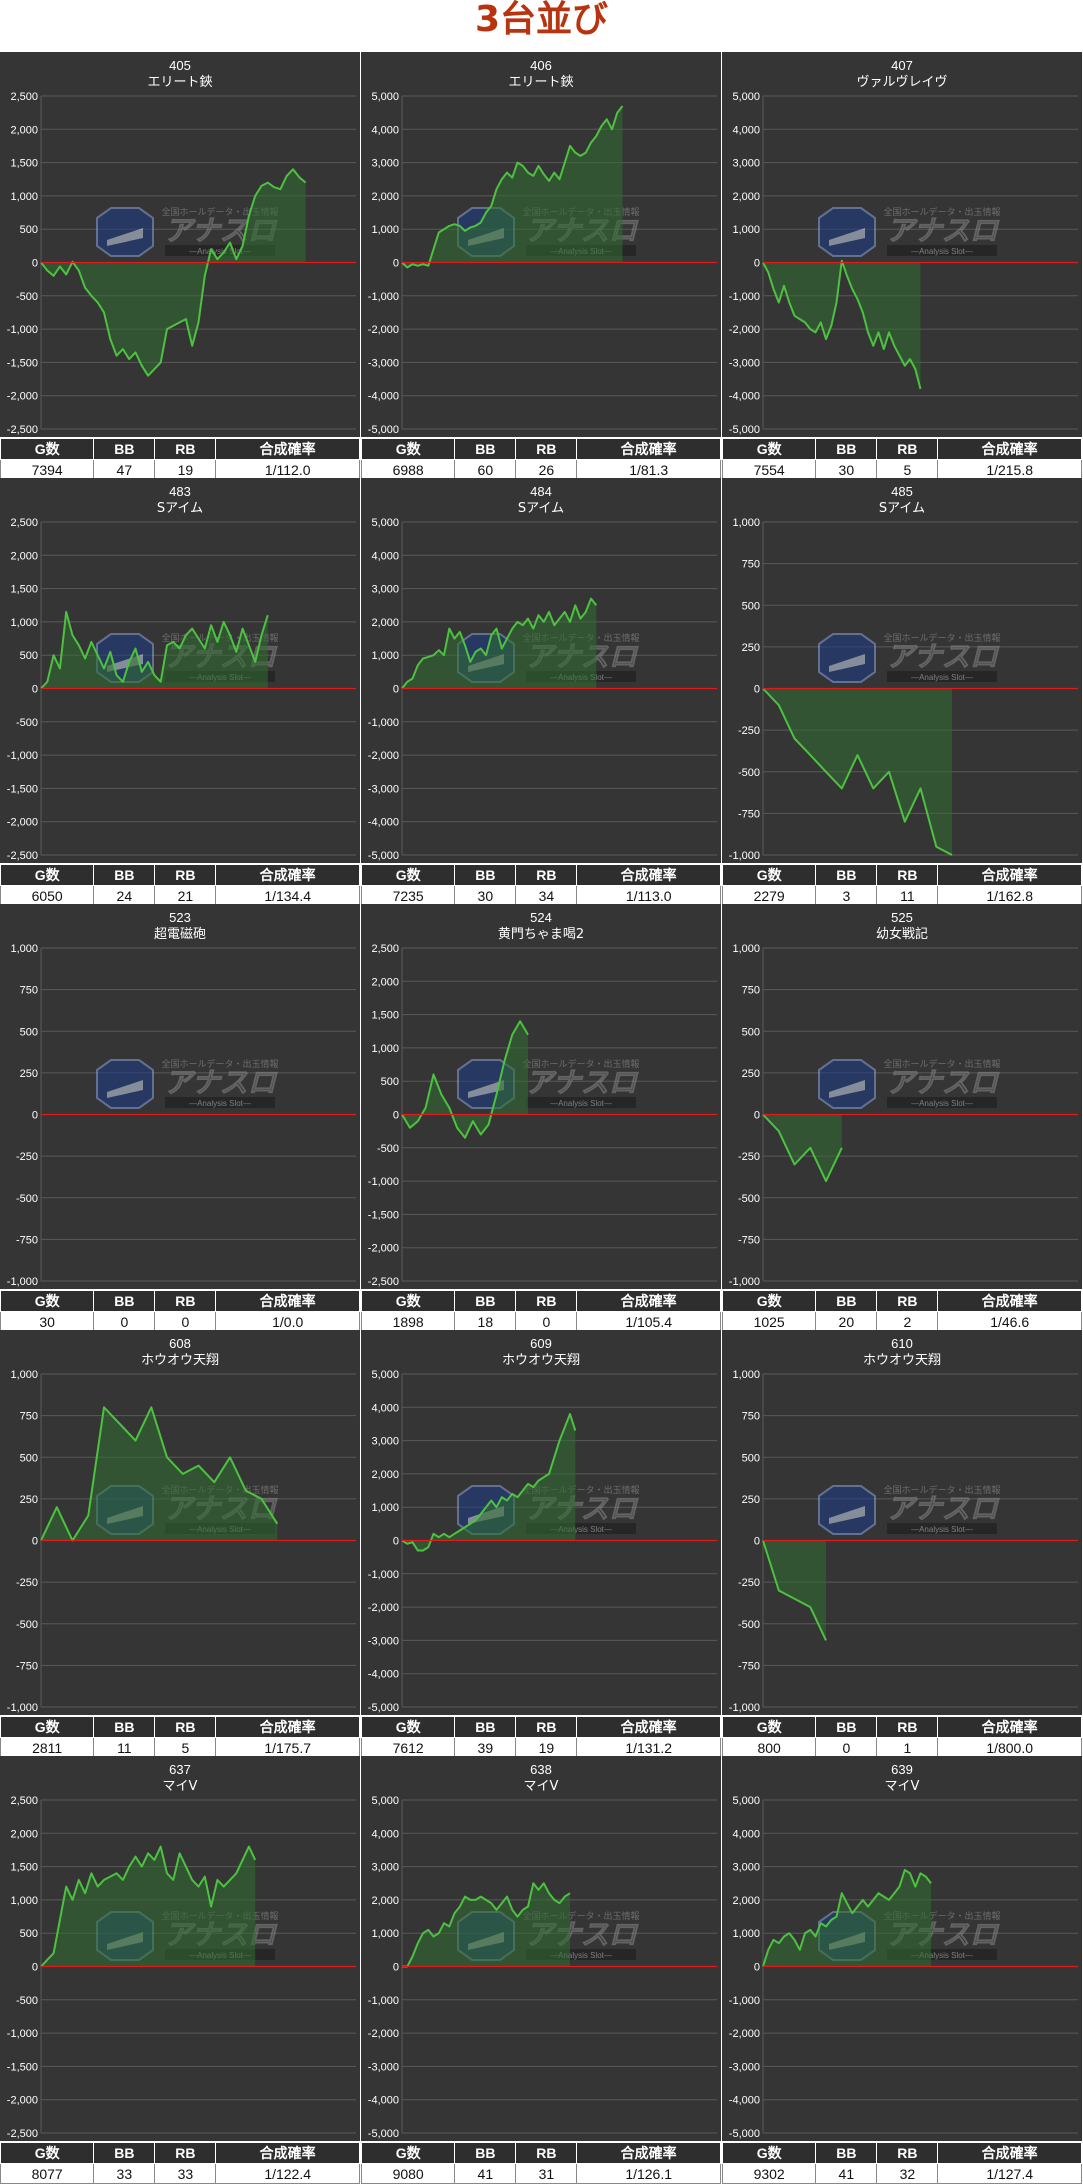  I want to click on games-value: 6050, so click(47, 895).